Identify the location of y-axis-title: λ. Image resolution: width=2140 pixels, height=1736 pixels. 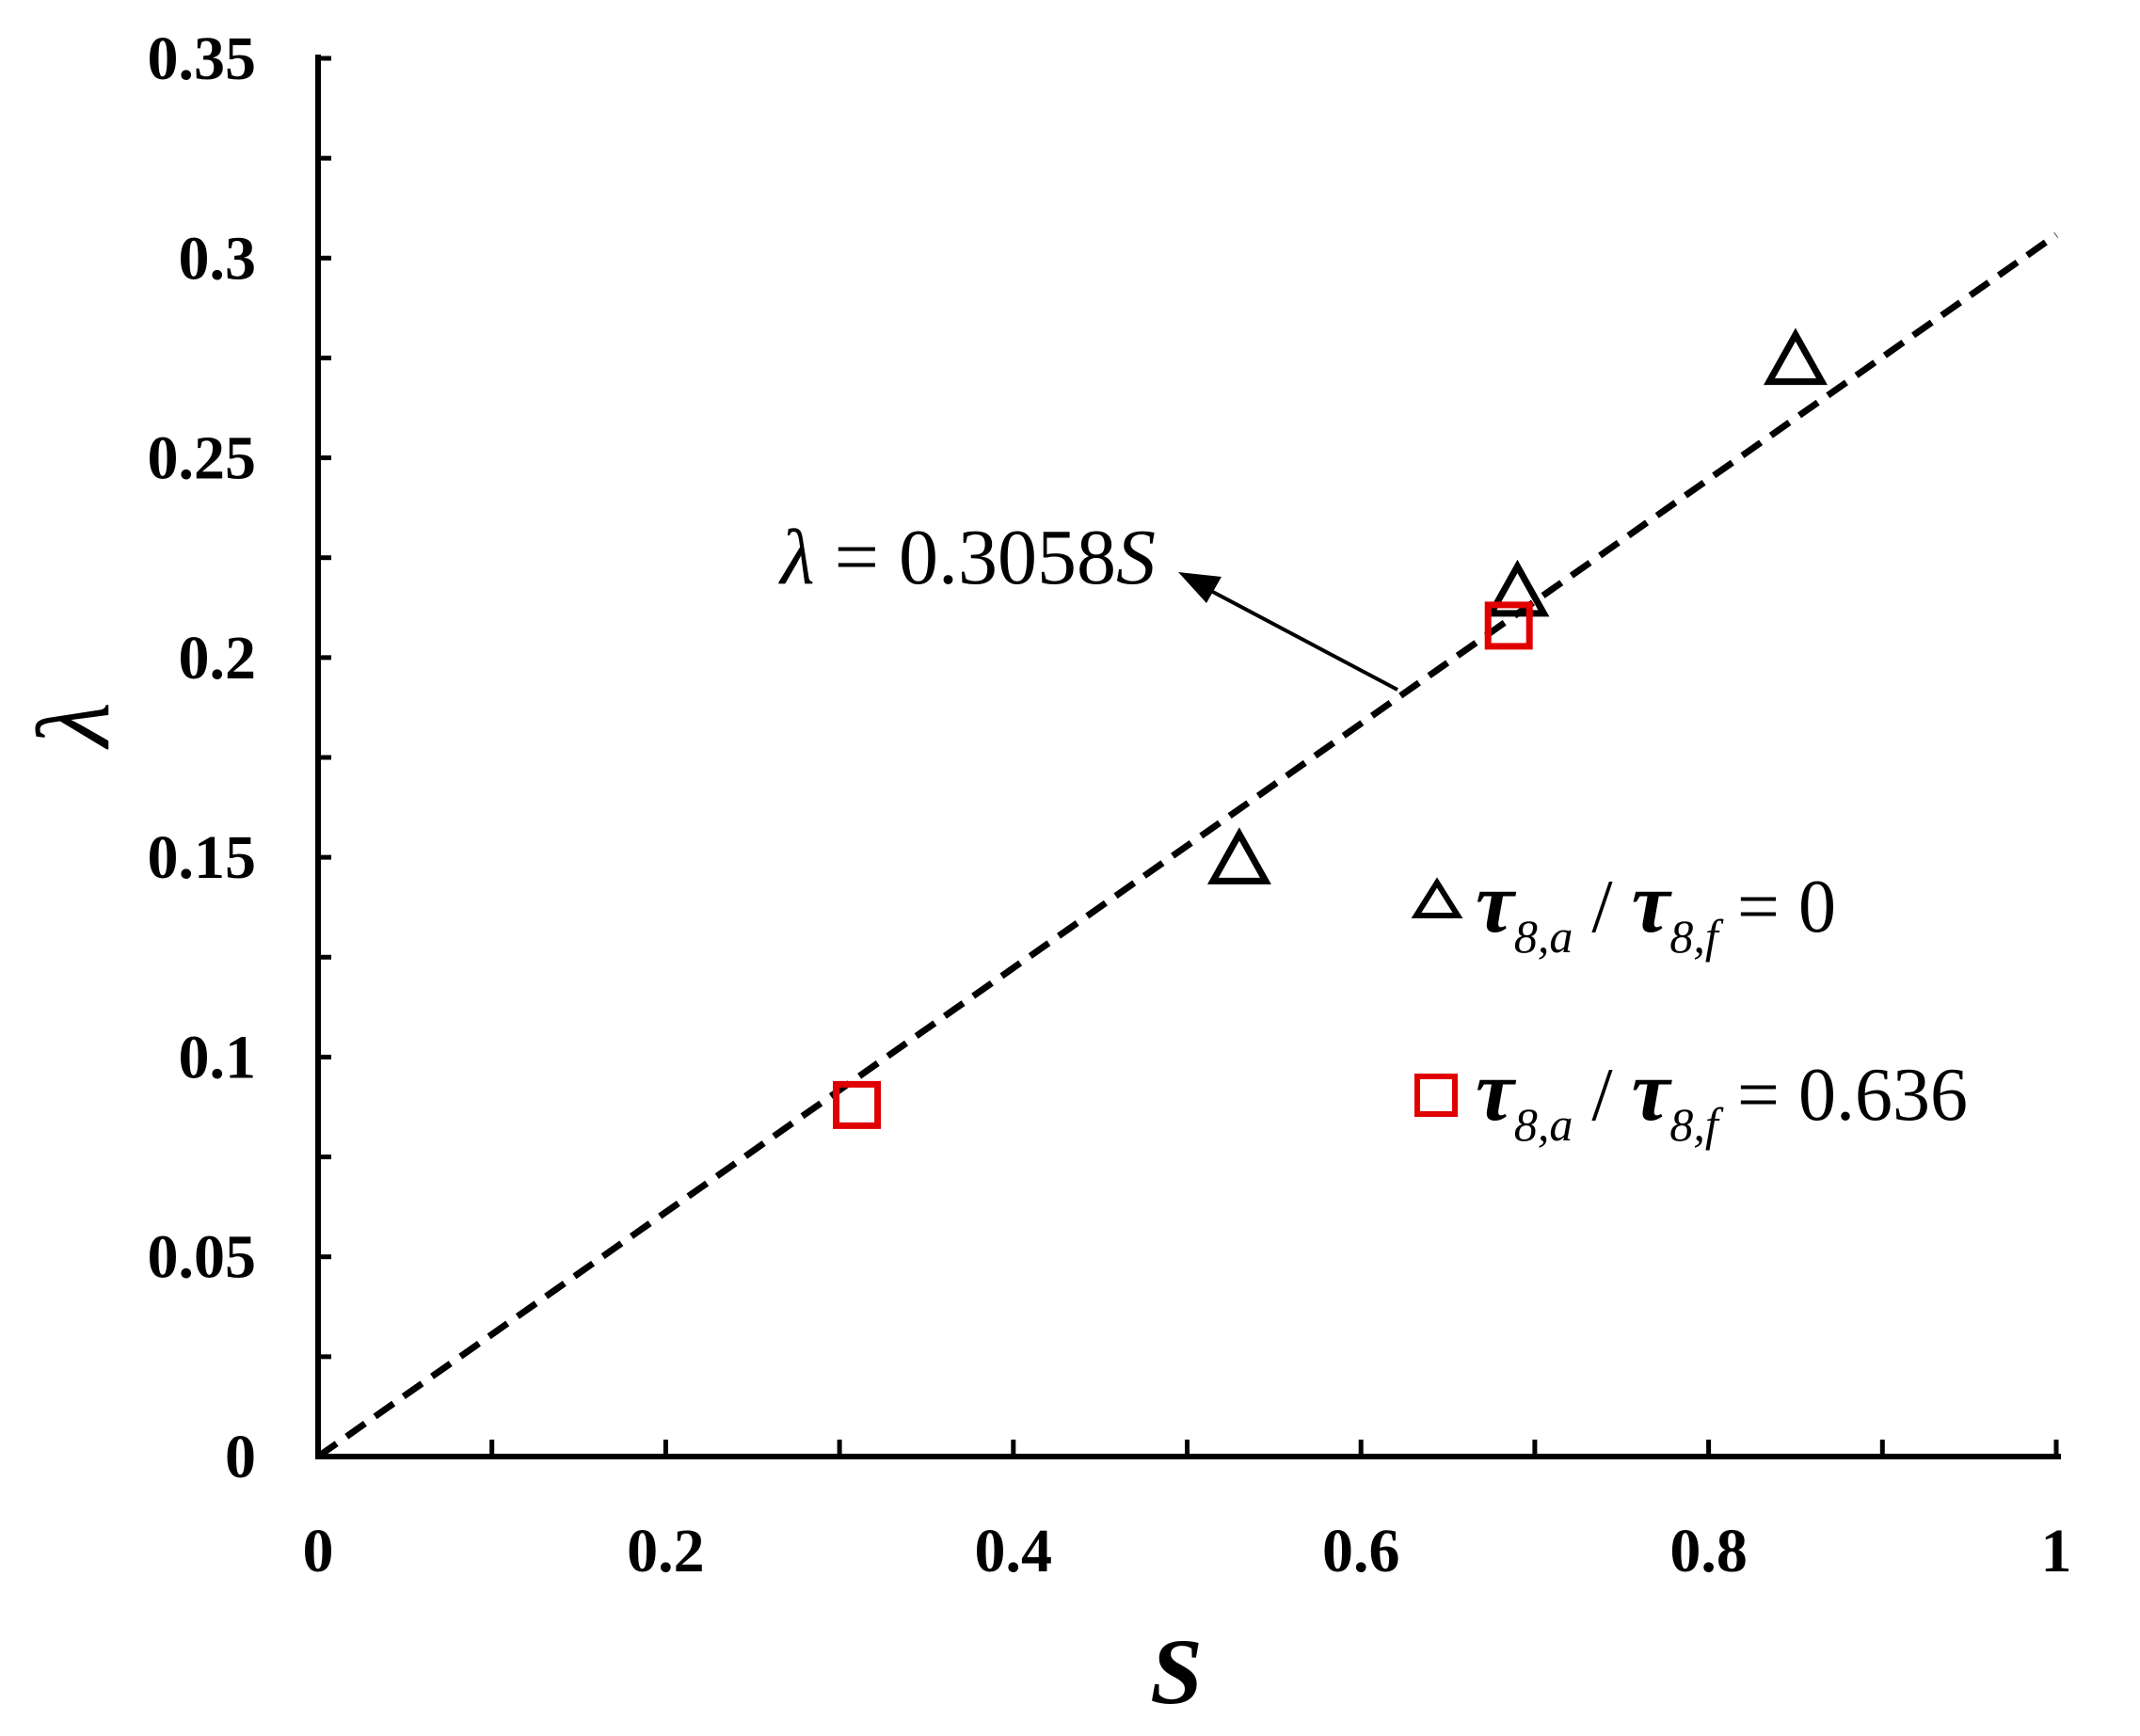
(73, 726).